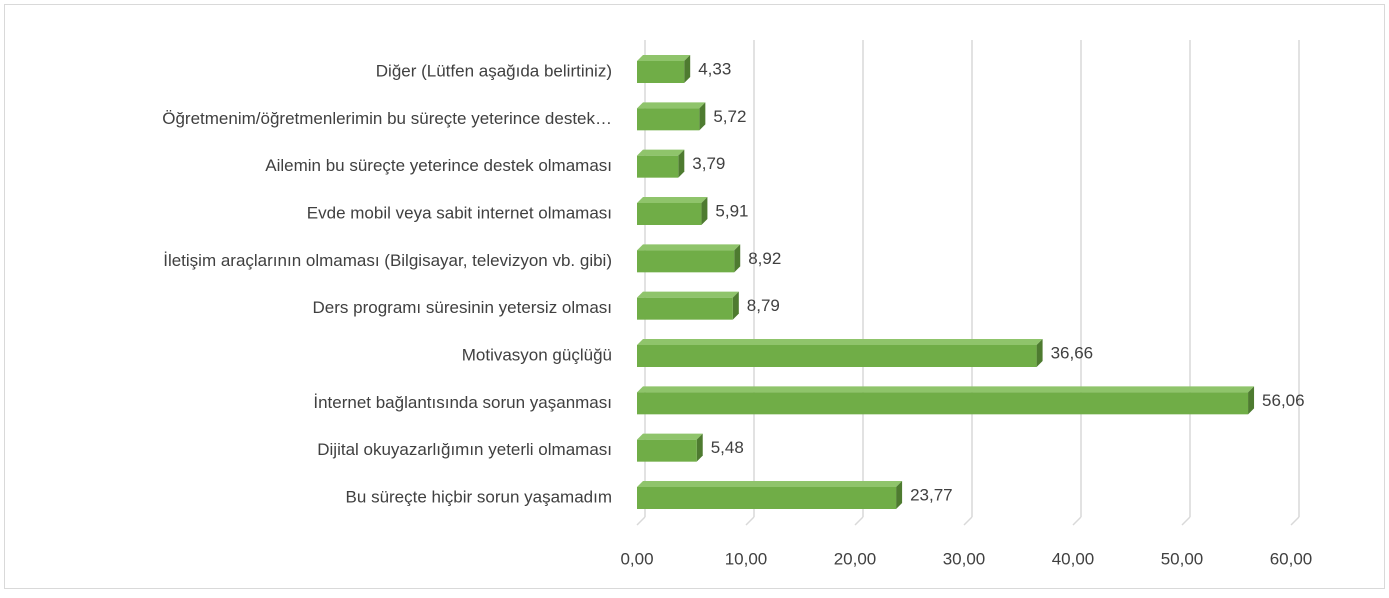 This screenshot has height=598, width=1389. Describe the element at coordinates (855, 558) in the screenshot. I see `x-tick-label: 20,00` at that location.